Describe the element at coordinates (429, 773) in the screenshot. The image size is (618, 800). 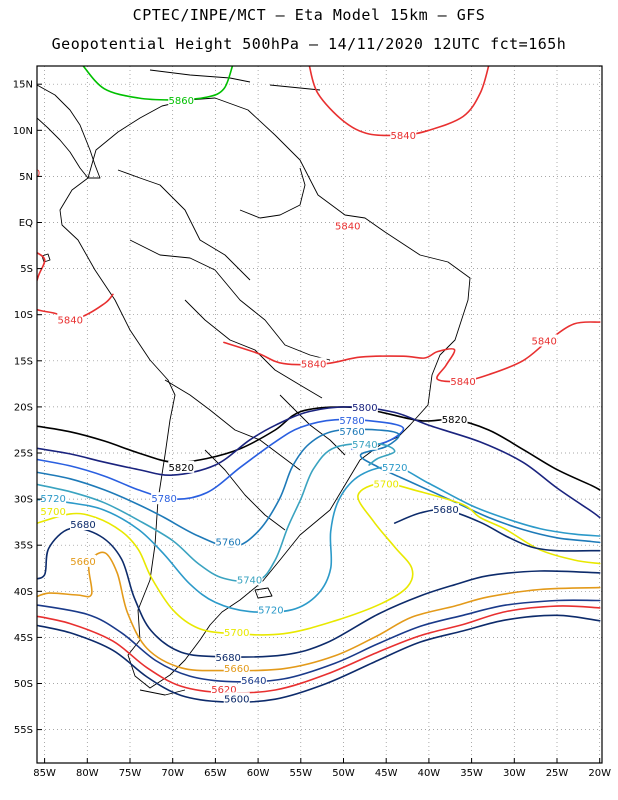
I see `lon-tick-label: 40W` at that location.